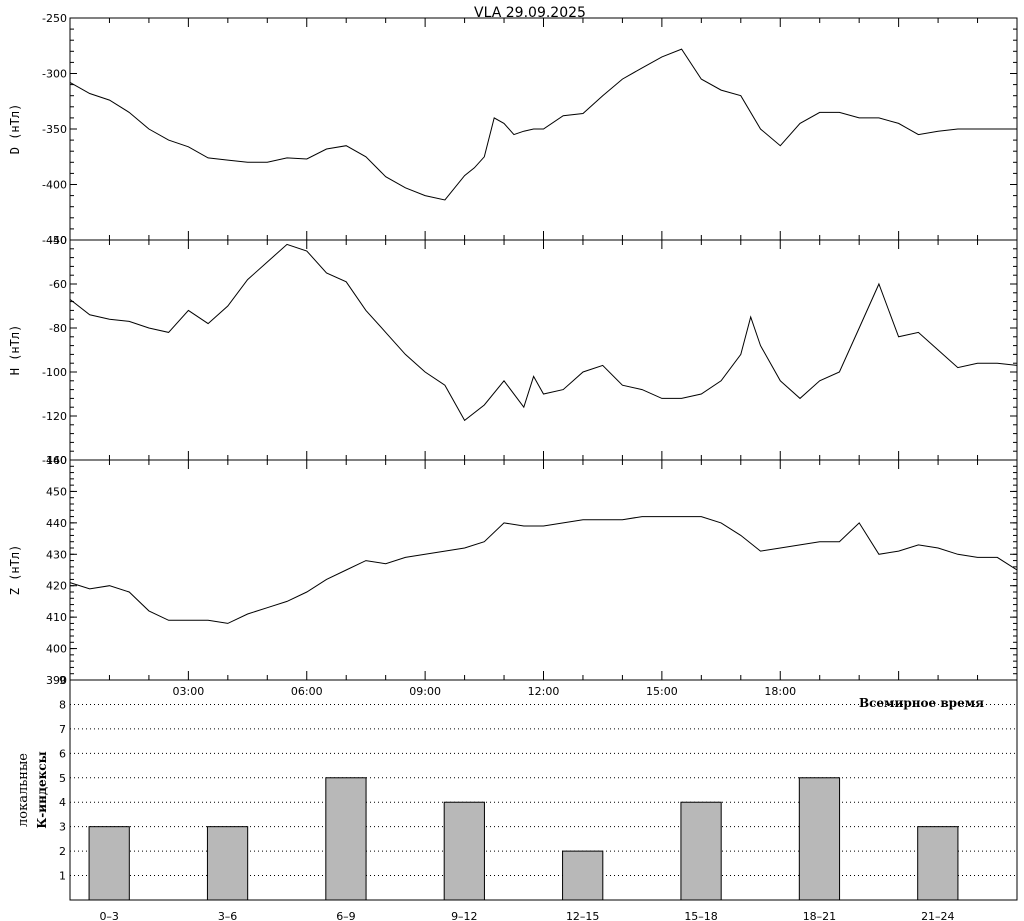 The image size is (1024, 921). I want to click on category-label: 0–3, so click(109, 915).